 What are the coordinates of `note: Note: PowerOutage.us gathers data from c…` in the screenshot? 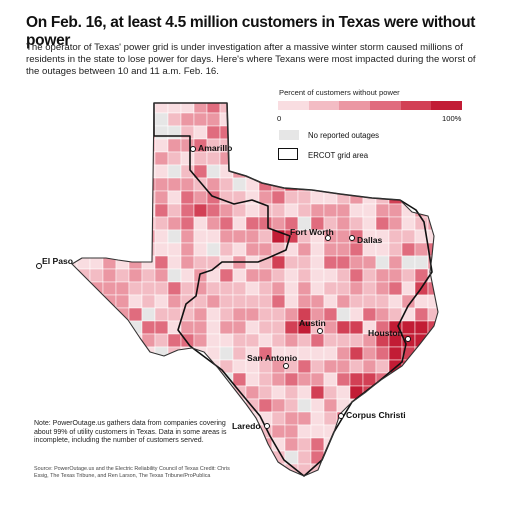 It's located at (130, 432).